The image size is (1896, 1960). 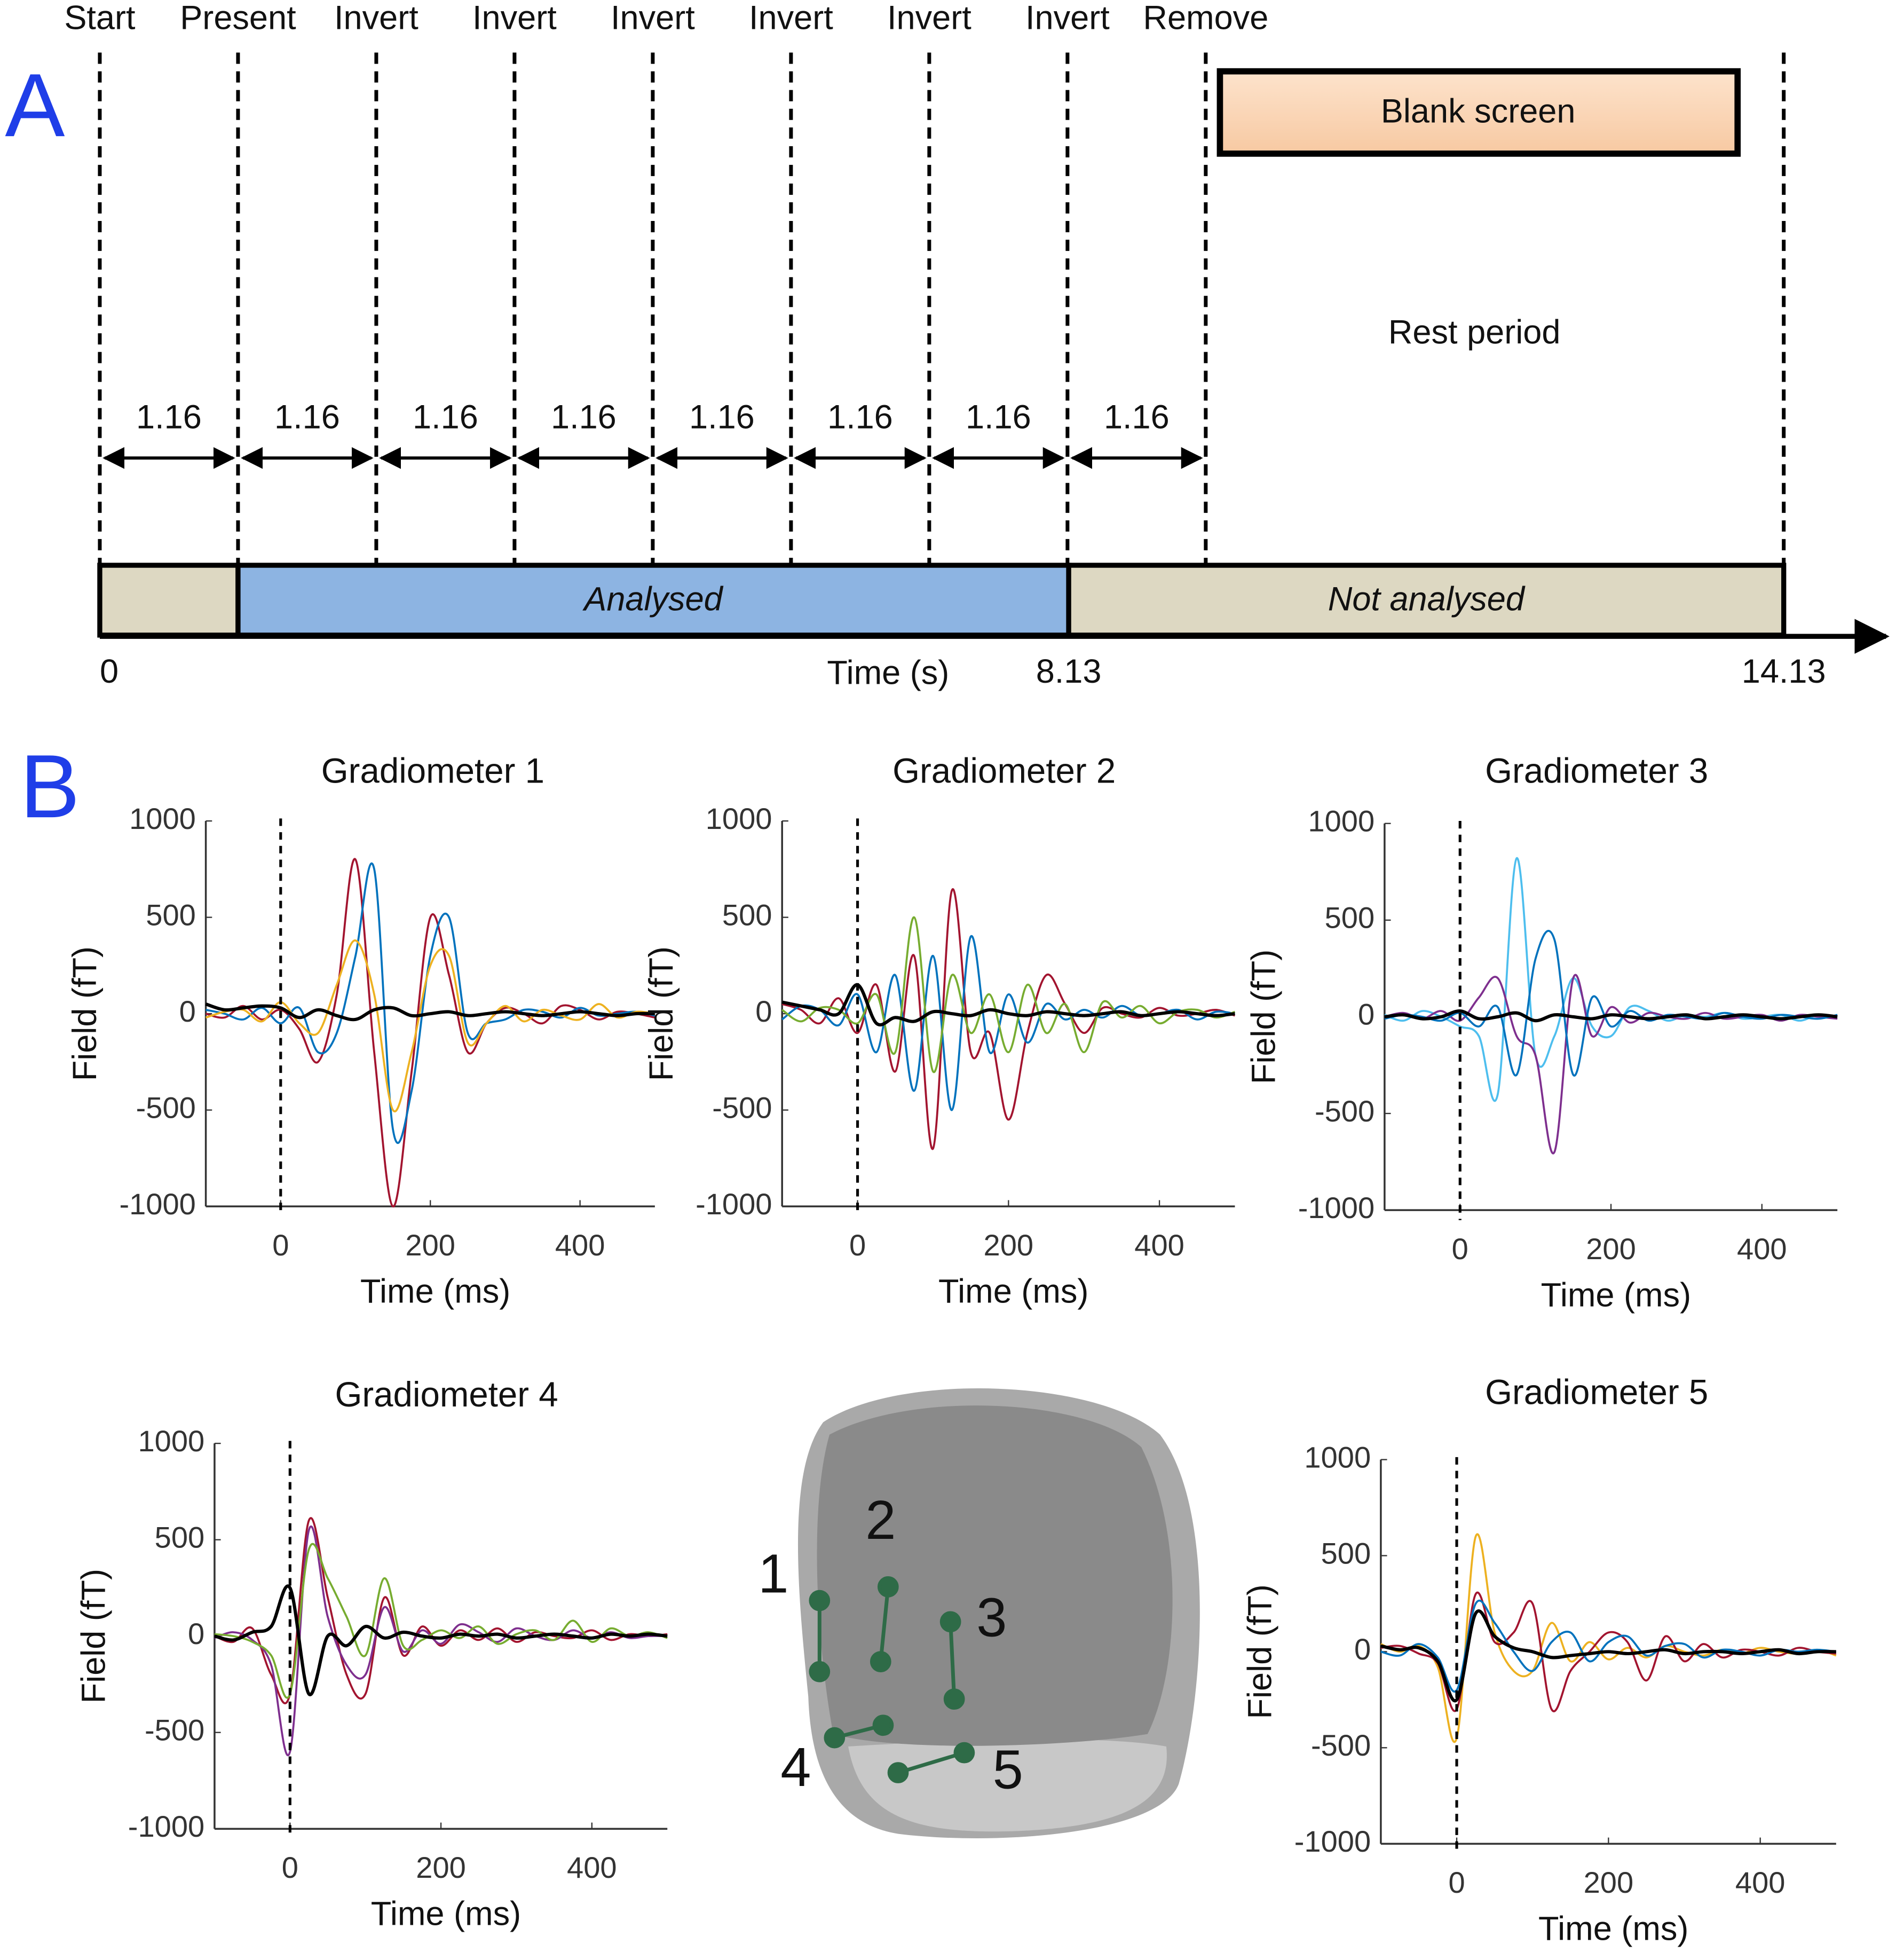 What do you see at coordinates (995, 1575) in the screenshot?
I see `head-skull` at bounding box center [995, 1575].